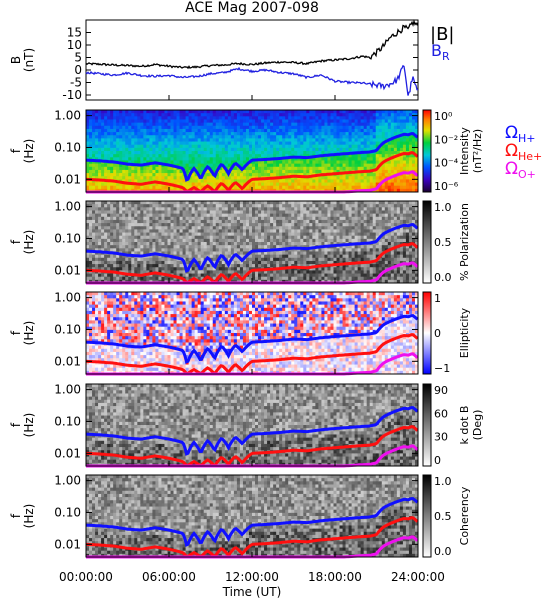 This screenshot has height=600, width=550. Describe the element at coordinates (78, 58) in the screenshot. I see `y-tick-label: 5` at that location.